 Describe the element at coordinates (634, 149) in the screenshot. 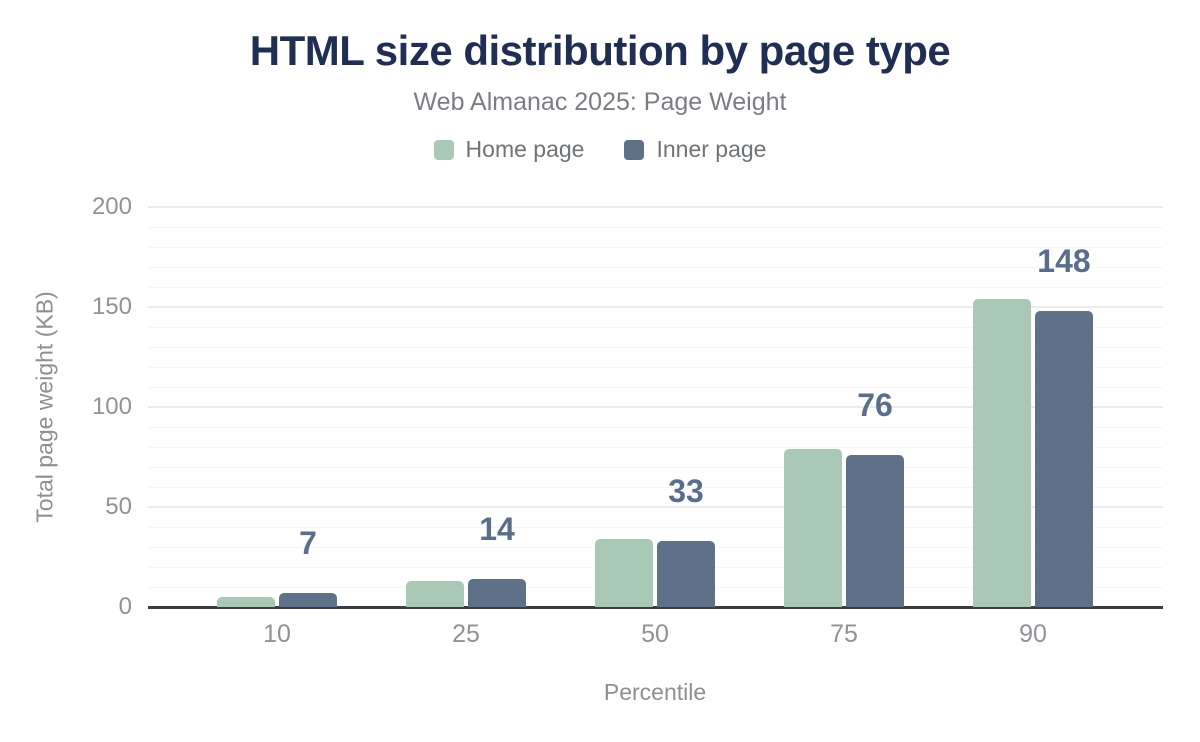

I see `inner-page-swatch-icon` at that location.